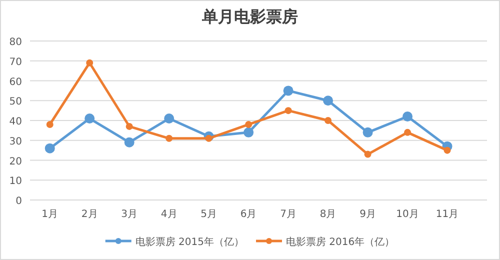 The height and width of the screenshot is (260, 500). Describe the element at coordinates (248, 214) in the screenshot. I see `x-tick-label: 6月` at that location.